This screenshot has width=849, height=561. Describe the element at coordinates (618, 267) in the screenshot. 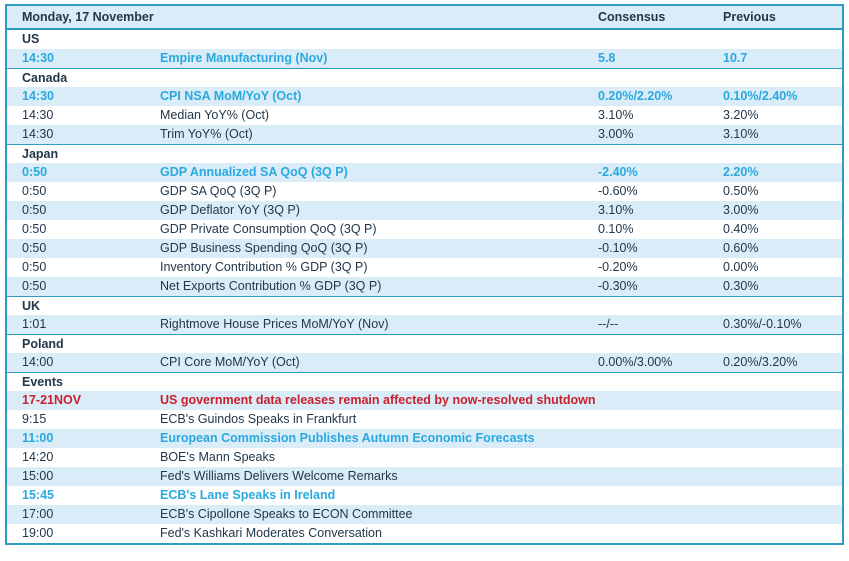

I see `row-consensus: -0.20%` at that location.